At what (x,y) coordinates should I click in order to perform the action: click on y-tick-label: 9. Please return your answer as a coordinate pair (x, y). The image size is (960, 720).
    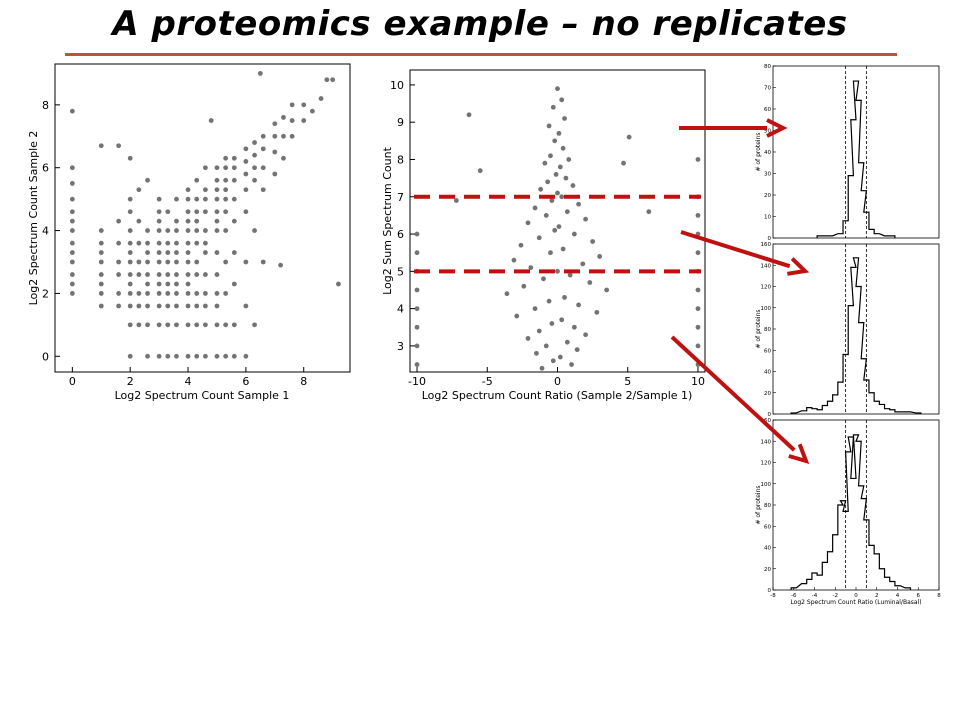
    Looking at the image, I should click on (400, 122).